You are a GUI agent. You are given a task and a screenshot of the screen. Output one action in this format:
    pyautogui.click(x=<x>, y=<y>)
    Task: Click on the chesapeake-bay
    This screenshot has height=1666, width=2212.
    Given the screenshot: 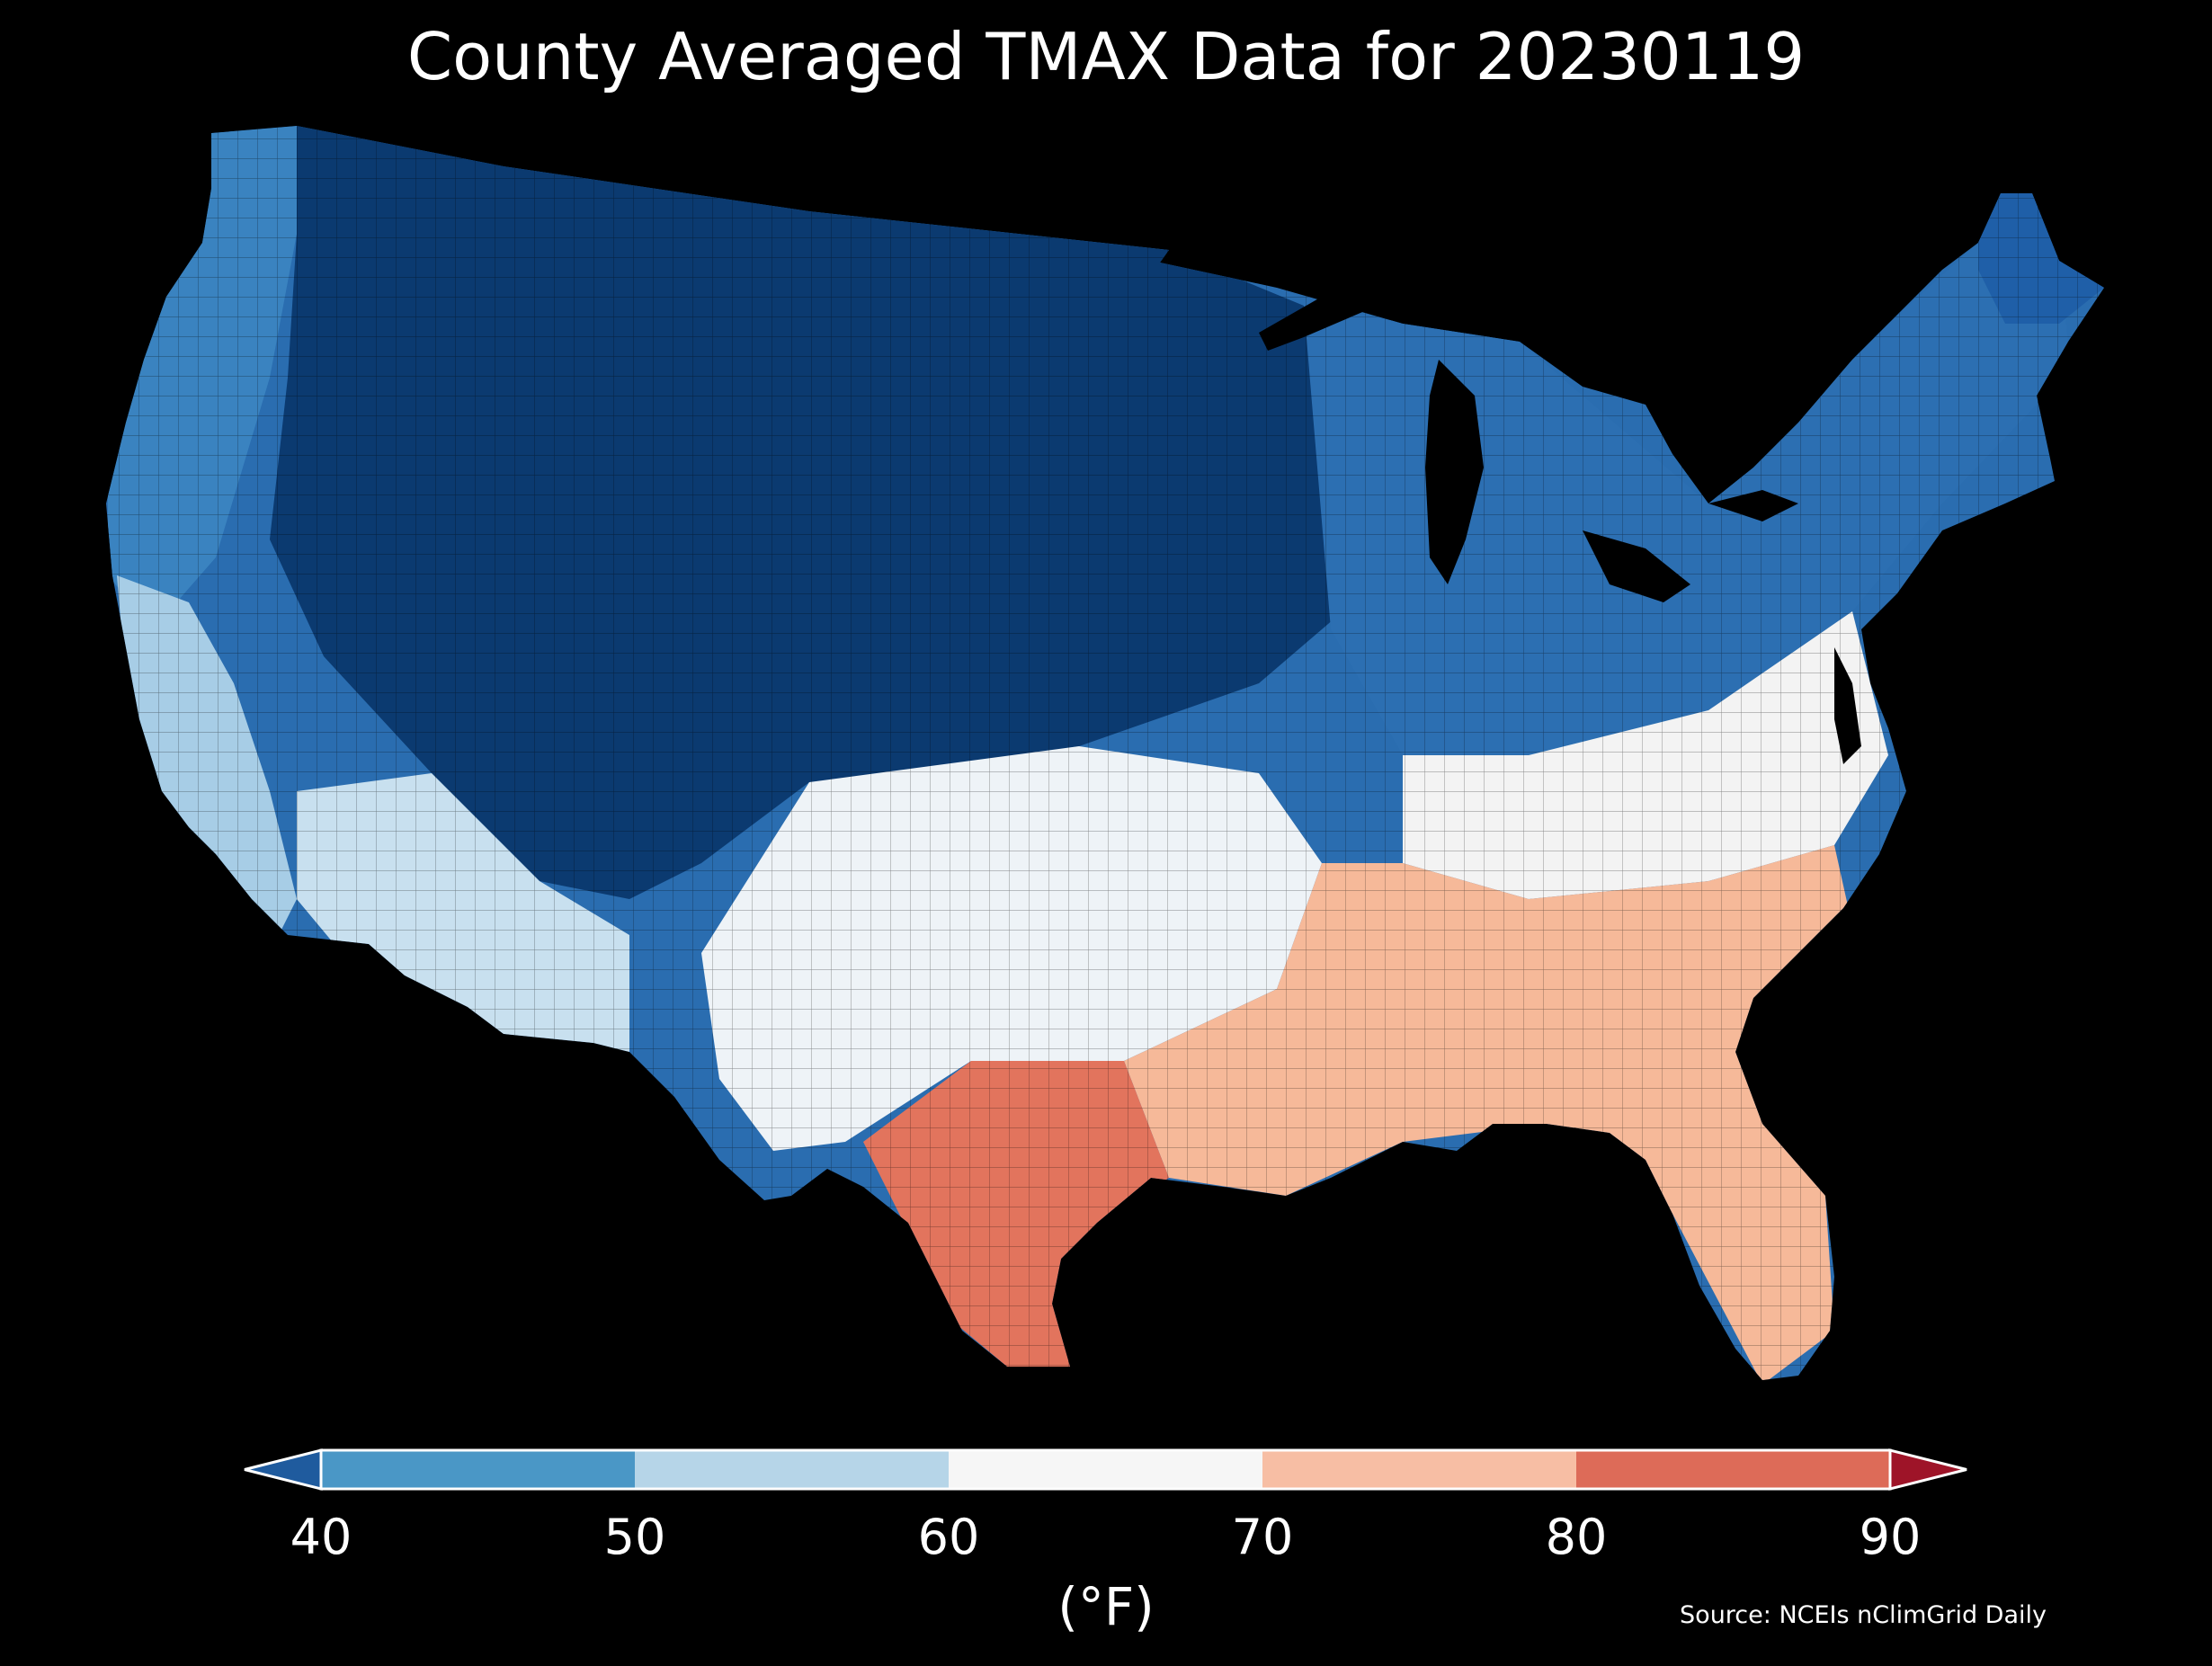 What is the action you would take?
    pyautogui.click(x=1847, y=705)
    